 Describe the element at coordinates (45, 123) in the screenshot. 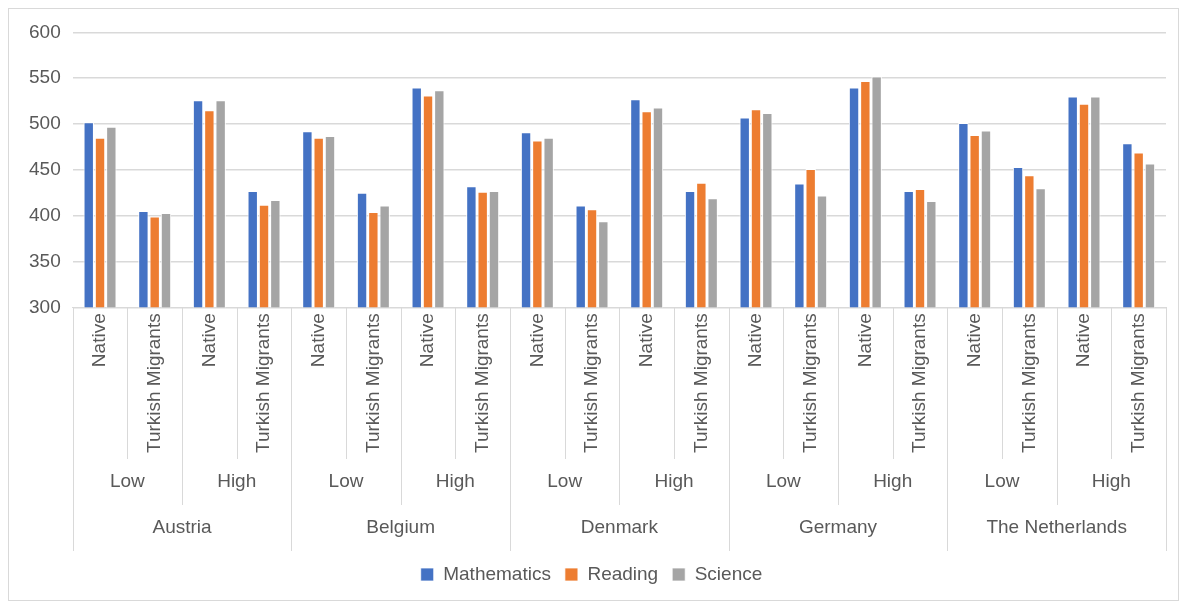

I see `y-tick-label: 500` at that location.